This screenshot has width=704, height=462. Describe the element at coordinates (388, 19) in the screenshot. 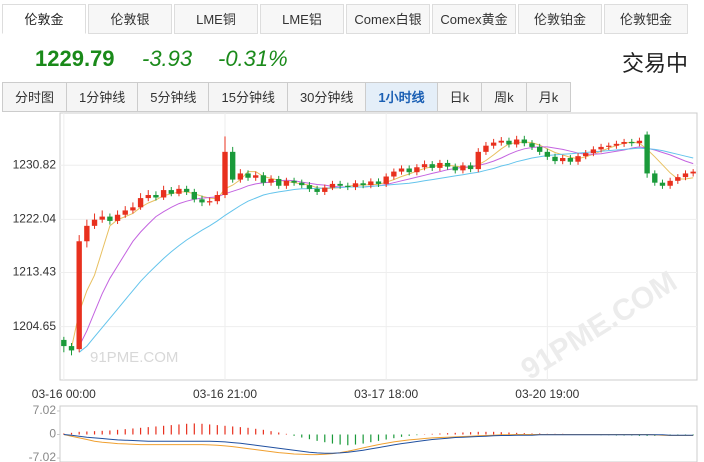

I see `market-tab: Comex白银` at that location.